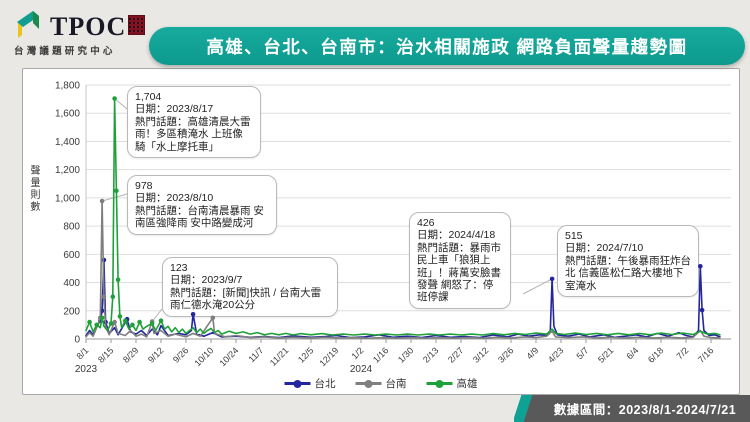  What do you see at coordinates (203, 356) in the screenshot?
I see `svg-text: 10/10` at bounding box center [203, 356].